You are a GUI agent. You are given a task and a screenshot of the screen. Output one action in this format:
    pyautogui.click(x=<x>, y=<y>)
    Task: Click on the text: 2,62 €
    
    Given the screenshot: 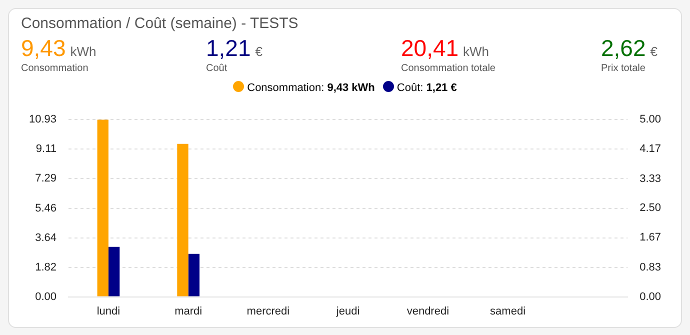 What is the action you would take?
    pyautogui.click(x=629, y=48)
    